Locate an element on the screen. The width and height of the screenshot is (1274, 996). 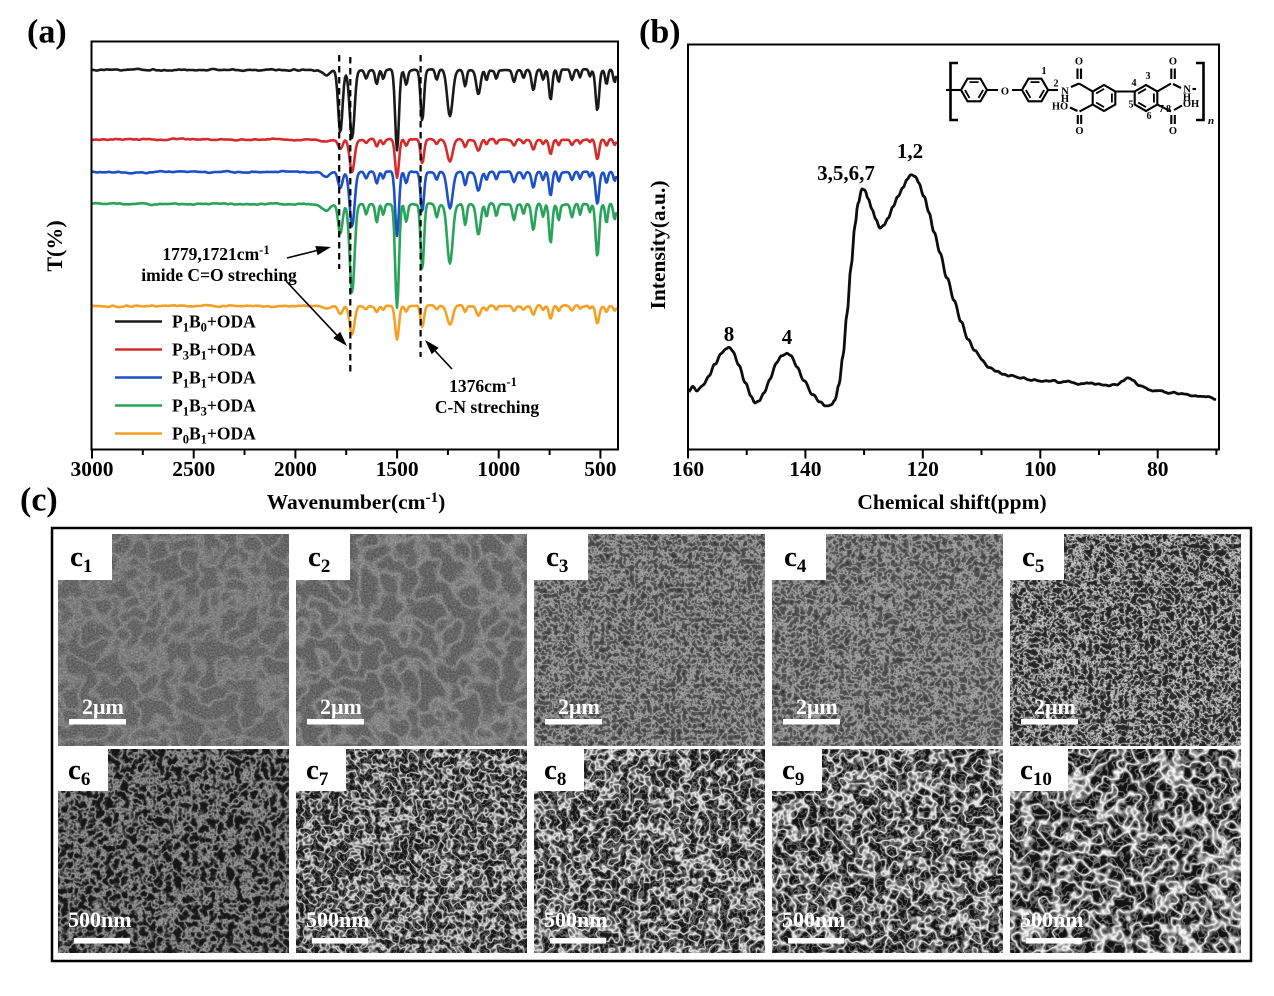
svg-text: (a) is located at coordinates (47, 32).